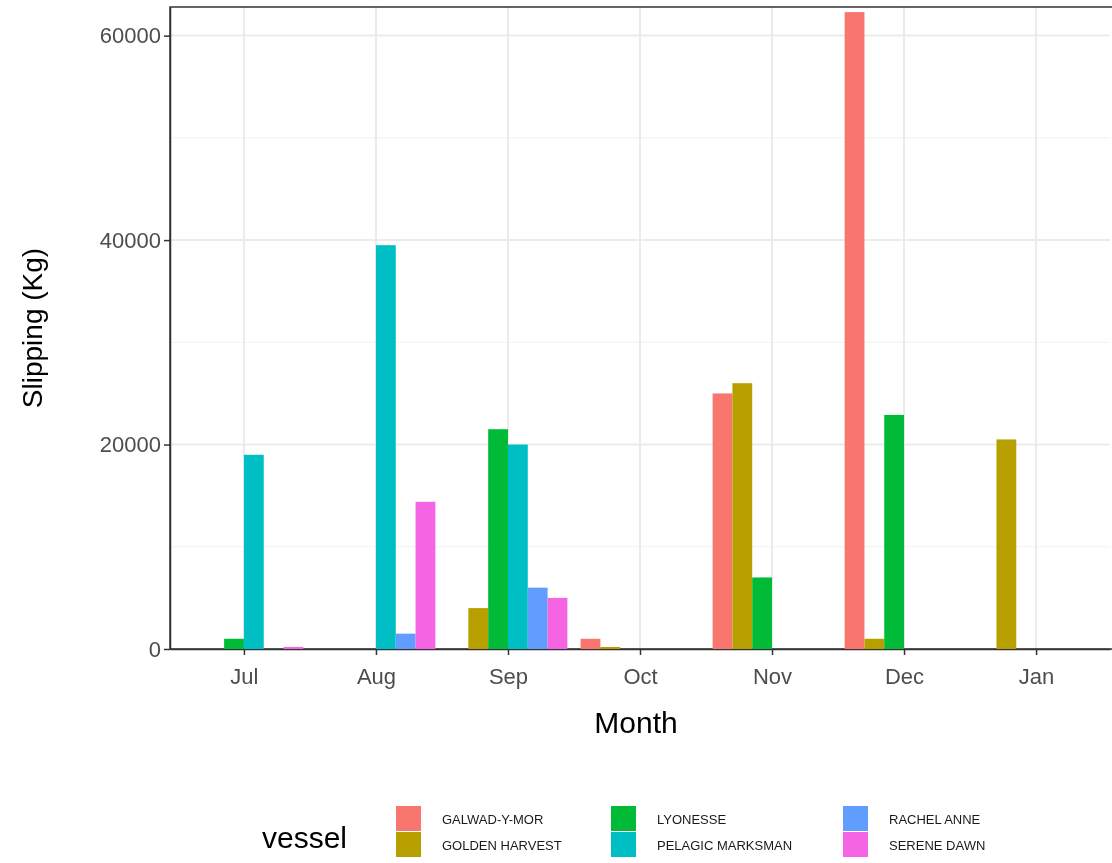 This screenshot has width=1112, height=863. Describe the element at coordinates (772, 677) in the screenshot. I see `x-tick-label: Nov` at that location.